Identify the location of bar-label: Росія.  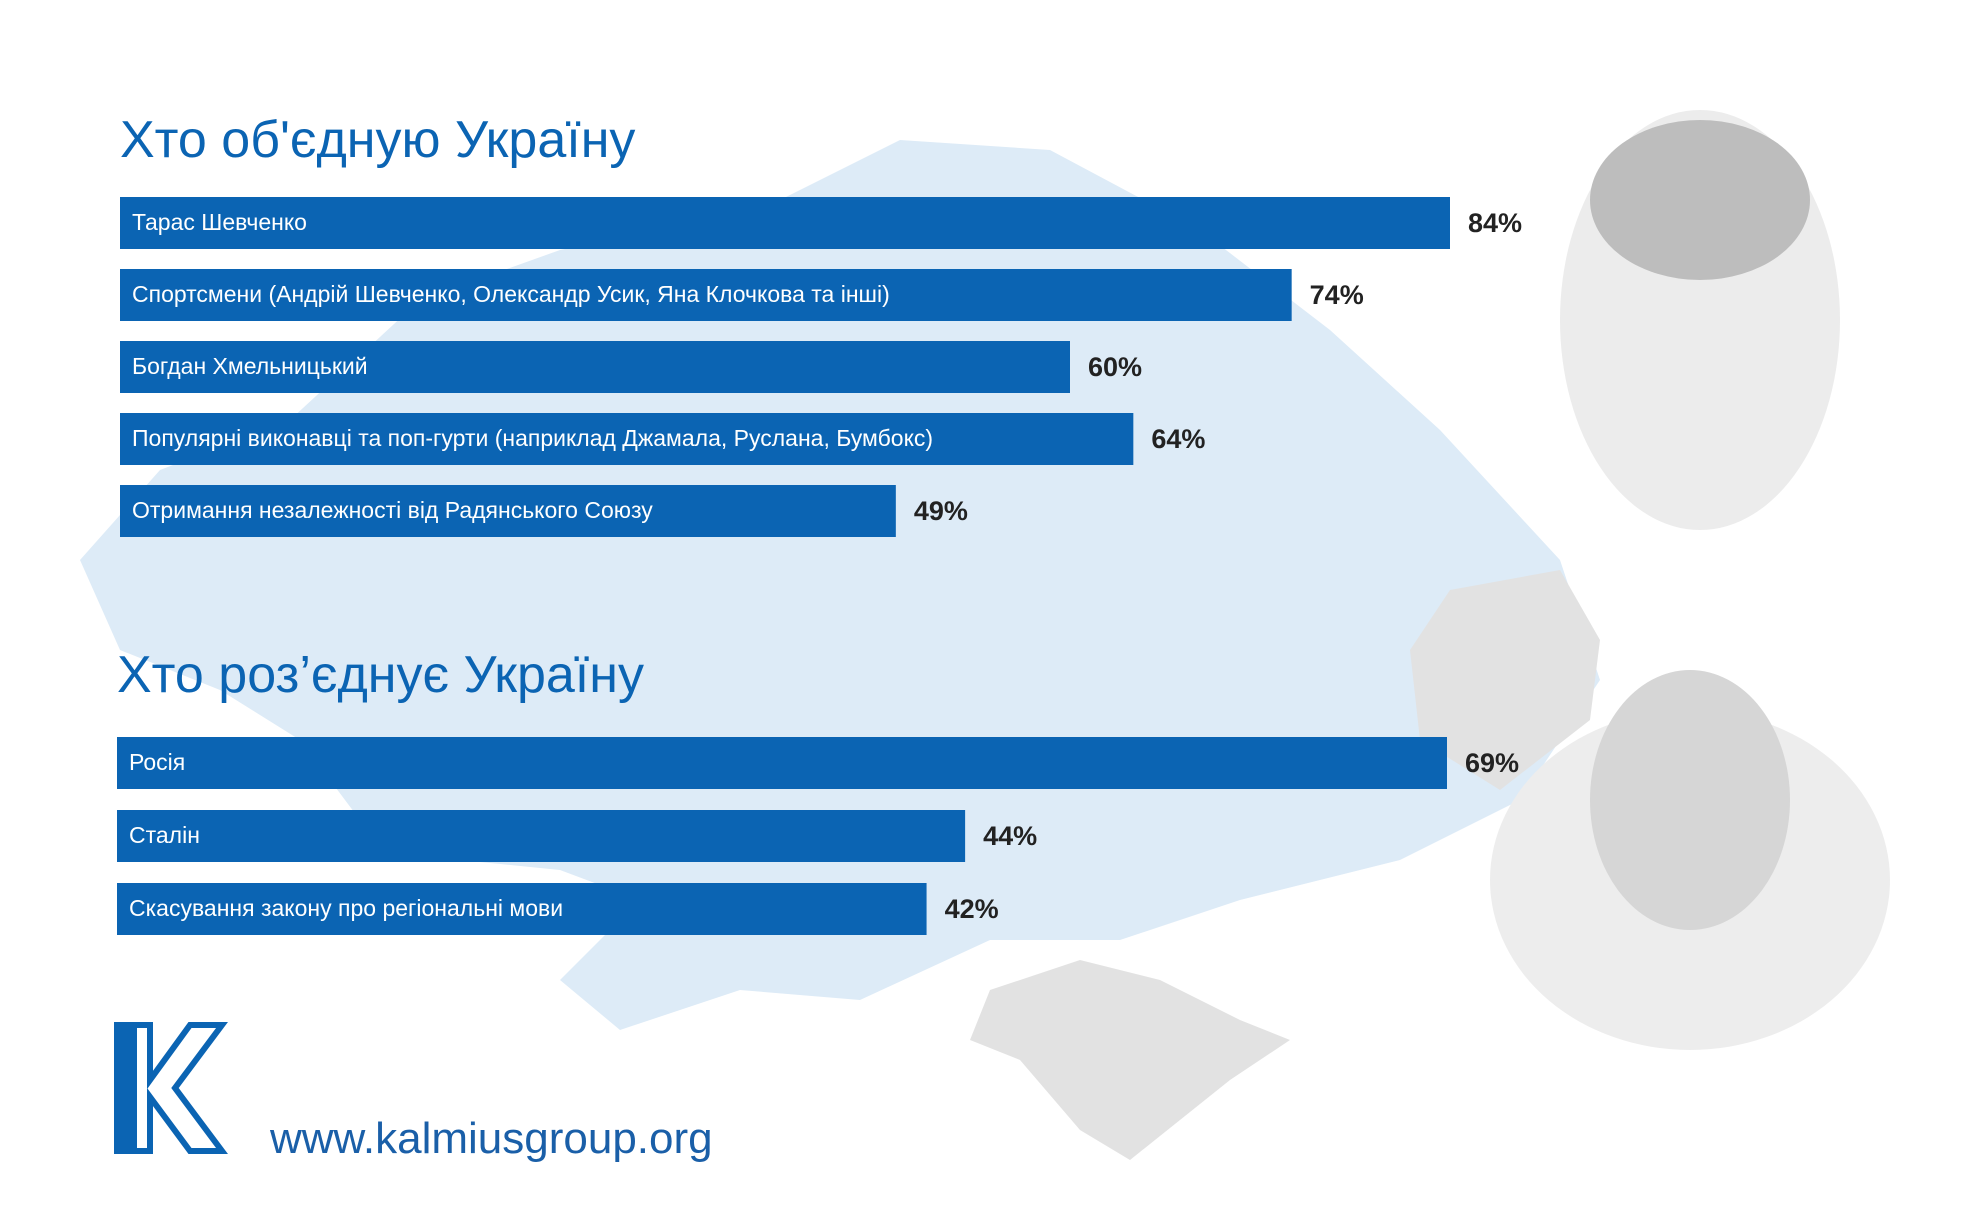
(157, 762).